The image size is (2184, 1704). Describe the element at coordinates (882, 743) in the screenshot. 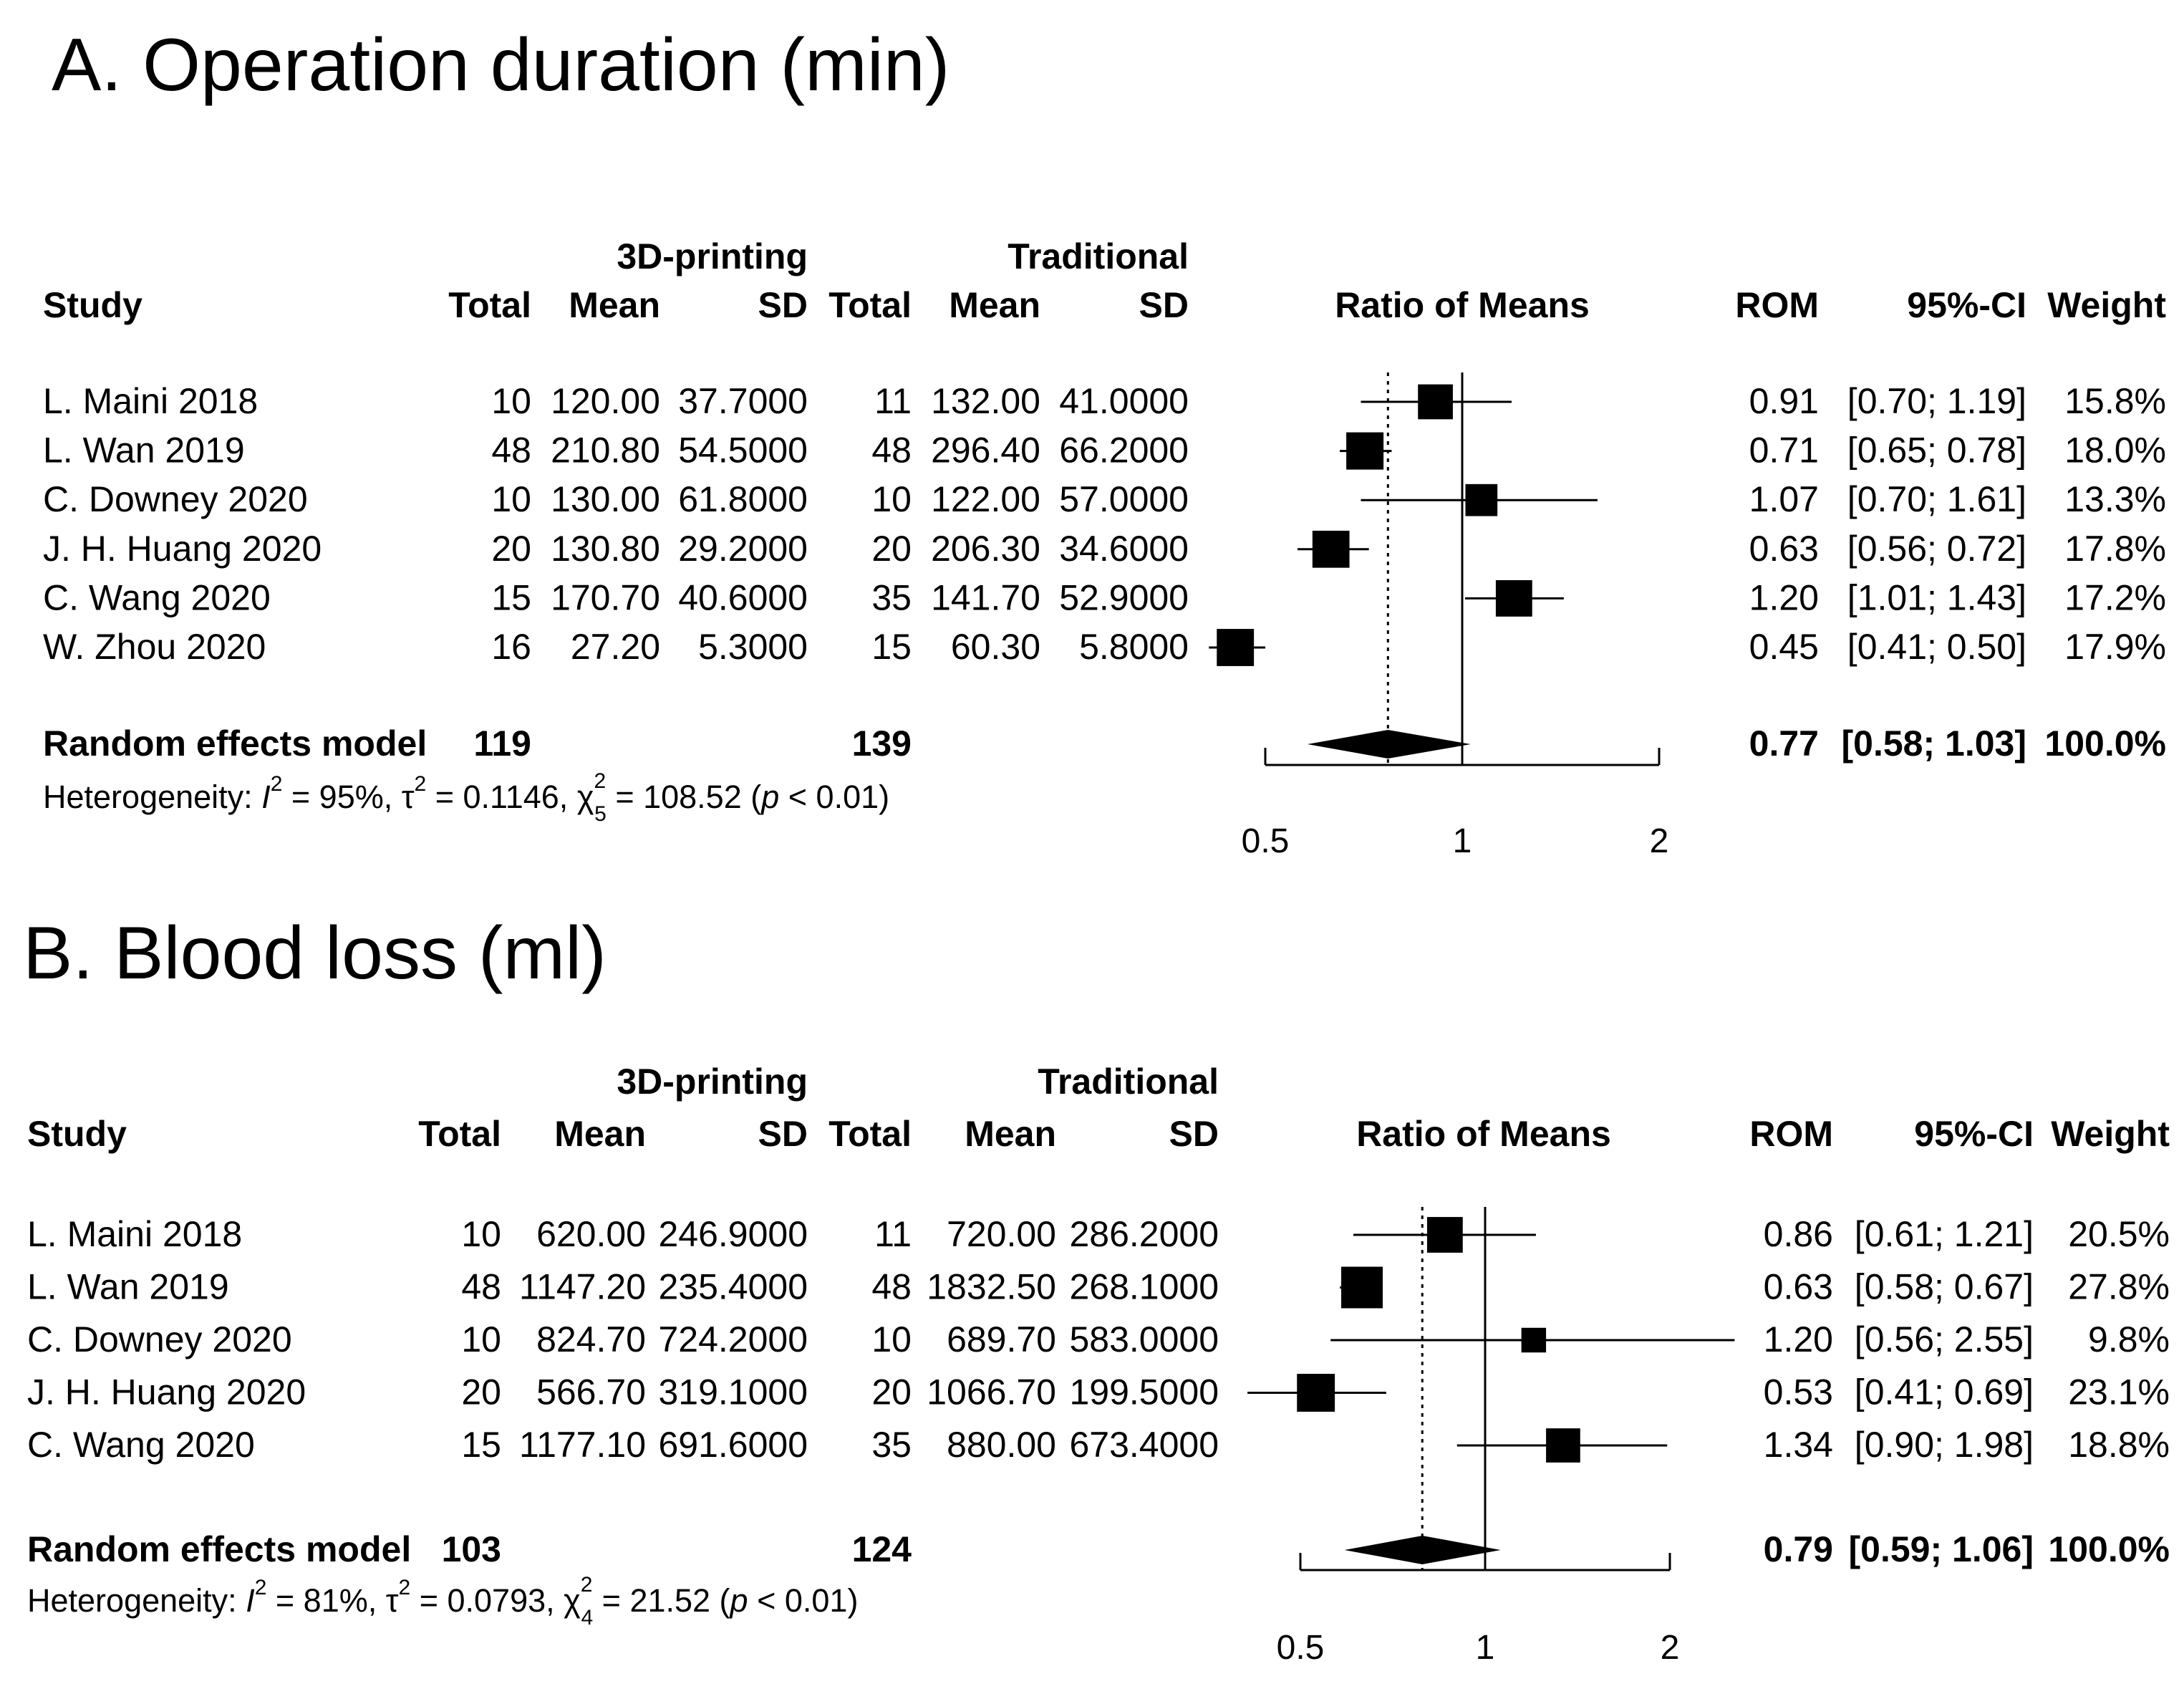

I see `pooled-ctrl-total: 139` at that location.